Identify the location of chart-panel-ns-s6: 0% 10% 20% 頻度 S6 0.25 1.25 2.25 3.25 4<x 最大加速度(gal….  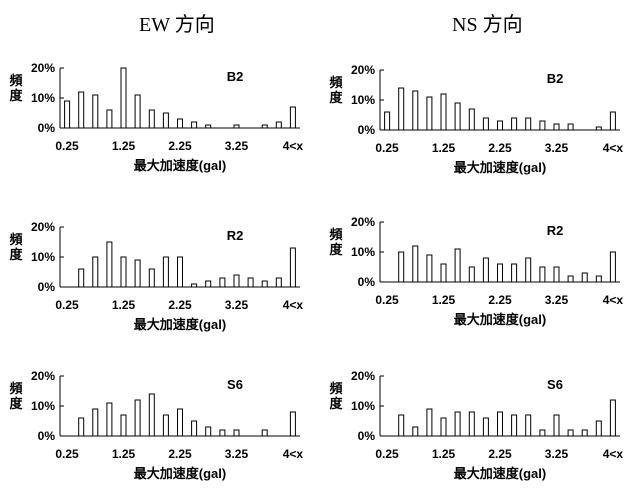
(476, 425).